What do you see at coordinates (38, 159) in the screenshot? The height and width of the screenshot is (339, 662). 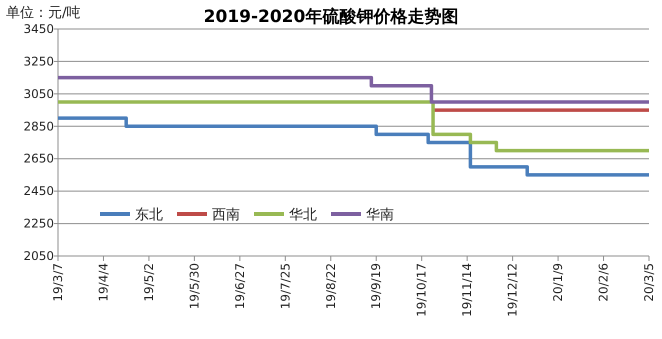 I see `y-tick-label: 2650` at bounding box center [38, 159].